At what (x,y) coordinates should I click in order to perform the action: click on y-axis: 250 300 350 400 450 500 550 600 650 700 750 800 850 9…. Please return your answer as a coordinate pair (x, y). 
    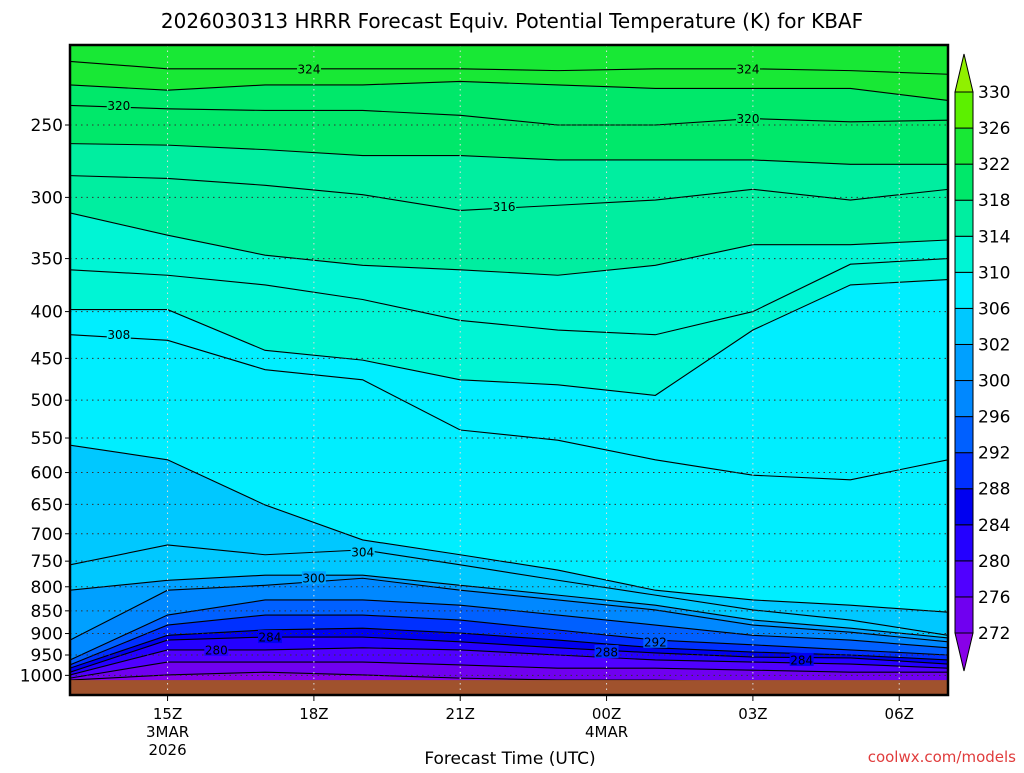
    Looking at the image, I should click on (45, 401).